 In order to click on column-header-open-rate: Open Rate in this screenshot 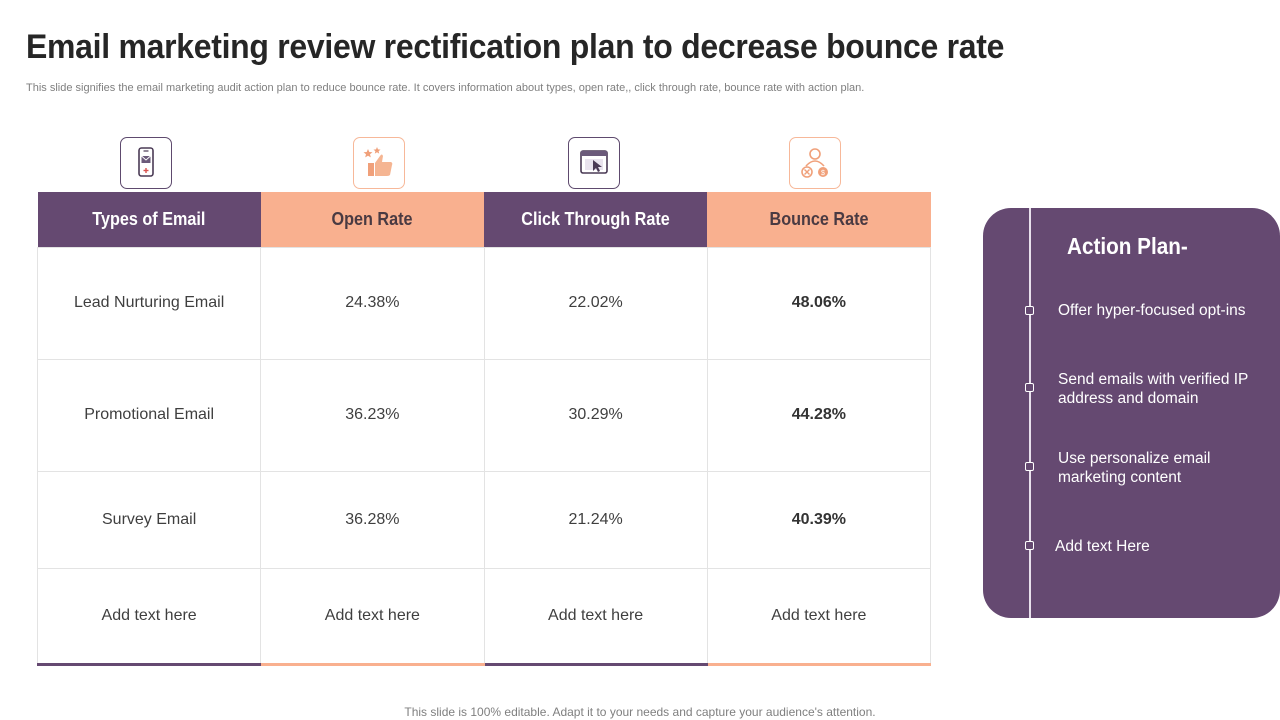, I will do `click(372, 219)`.